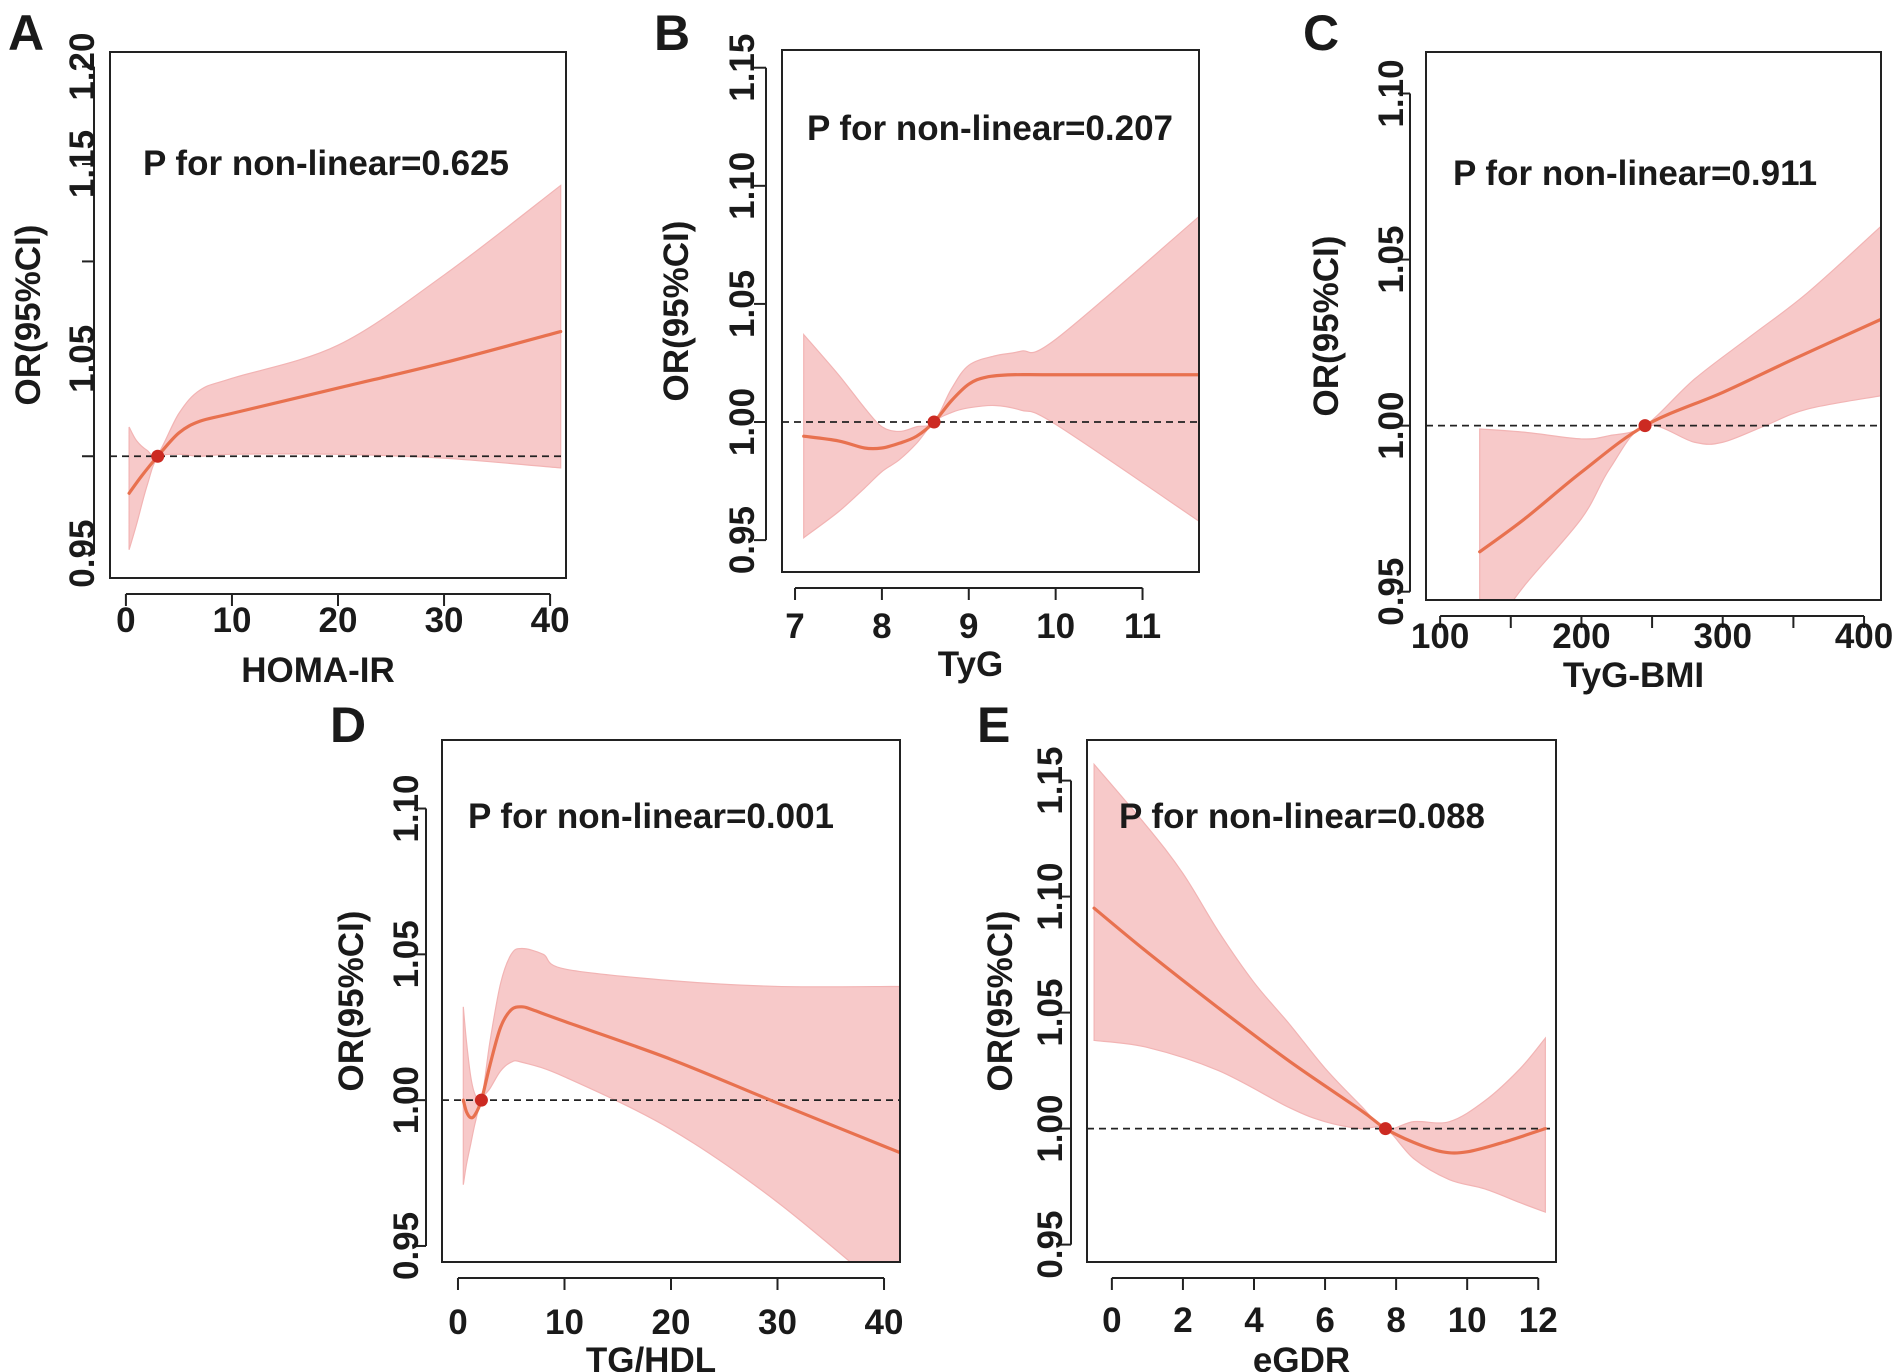 This screenshot has height=1372, width=1902. What do you see at coordinates (1324, 1320) in the screenshot?
I see `x-tick-label-e: 6` at bounding box center [1324, 1320].